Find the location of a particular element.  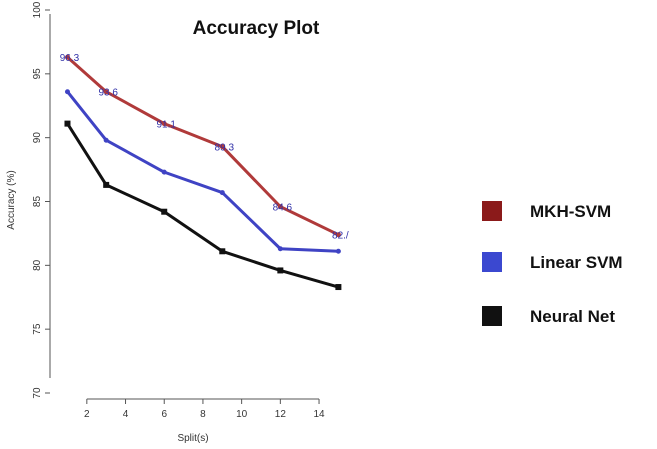

data-label-mkh-svm: 84.6 is located at coordinates (283, 208).